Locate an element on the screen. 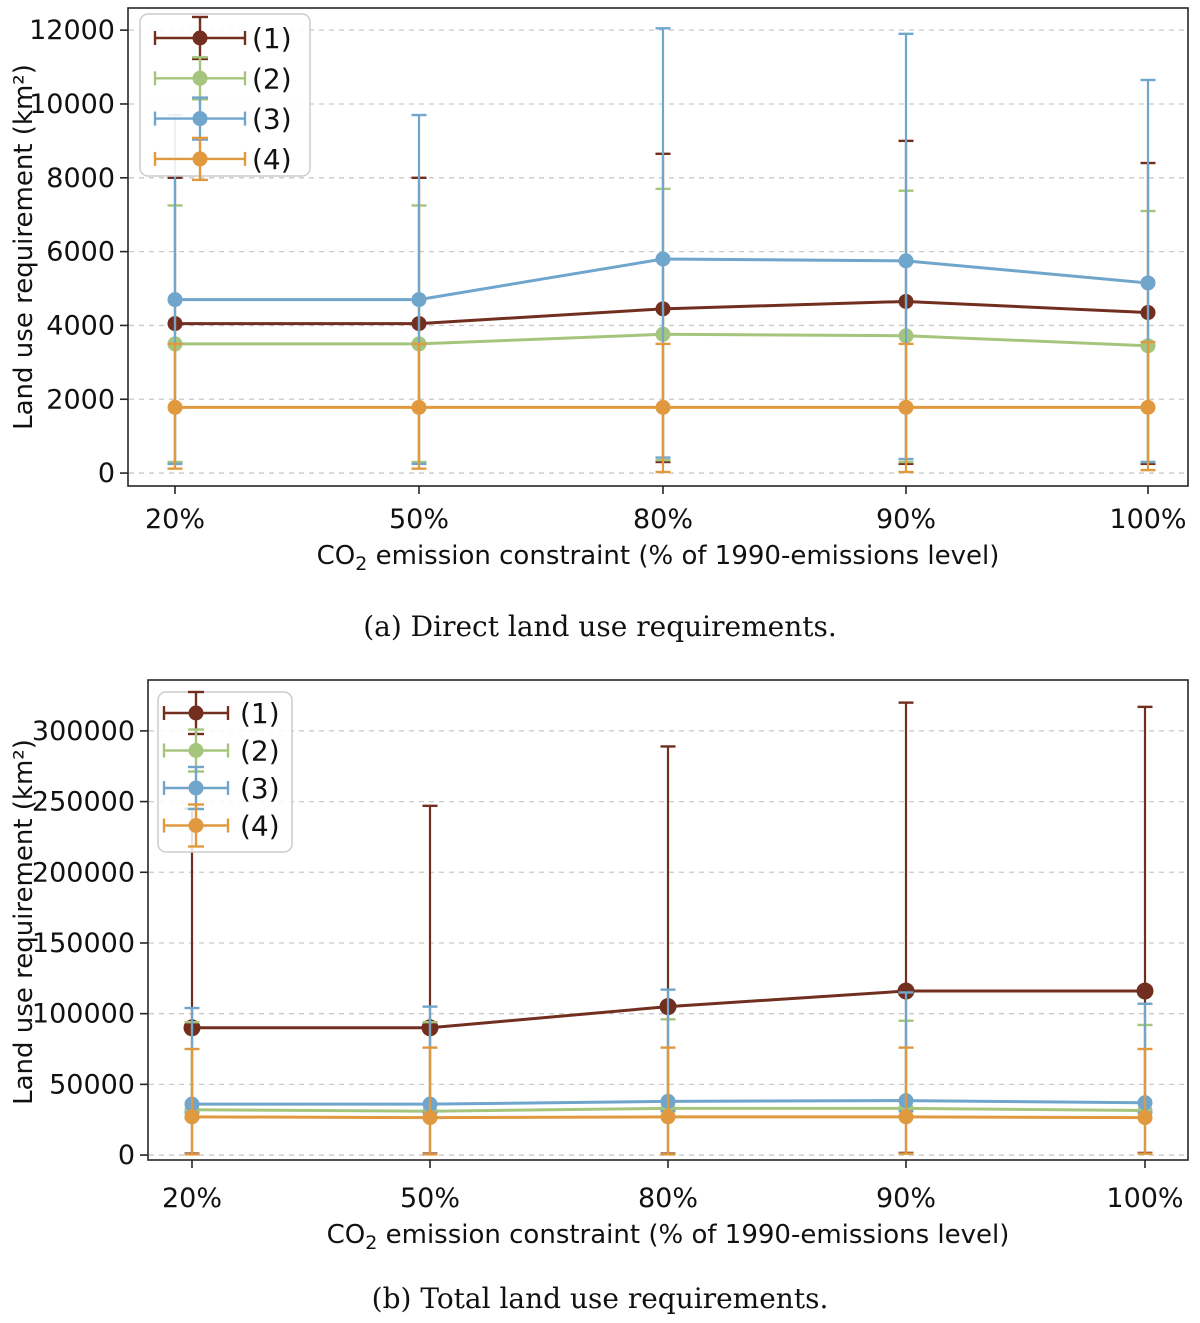 The image size is (1200, 1323). y-tick-label: 100000 is located at coordinates (83, 1014).